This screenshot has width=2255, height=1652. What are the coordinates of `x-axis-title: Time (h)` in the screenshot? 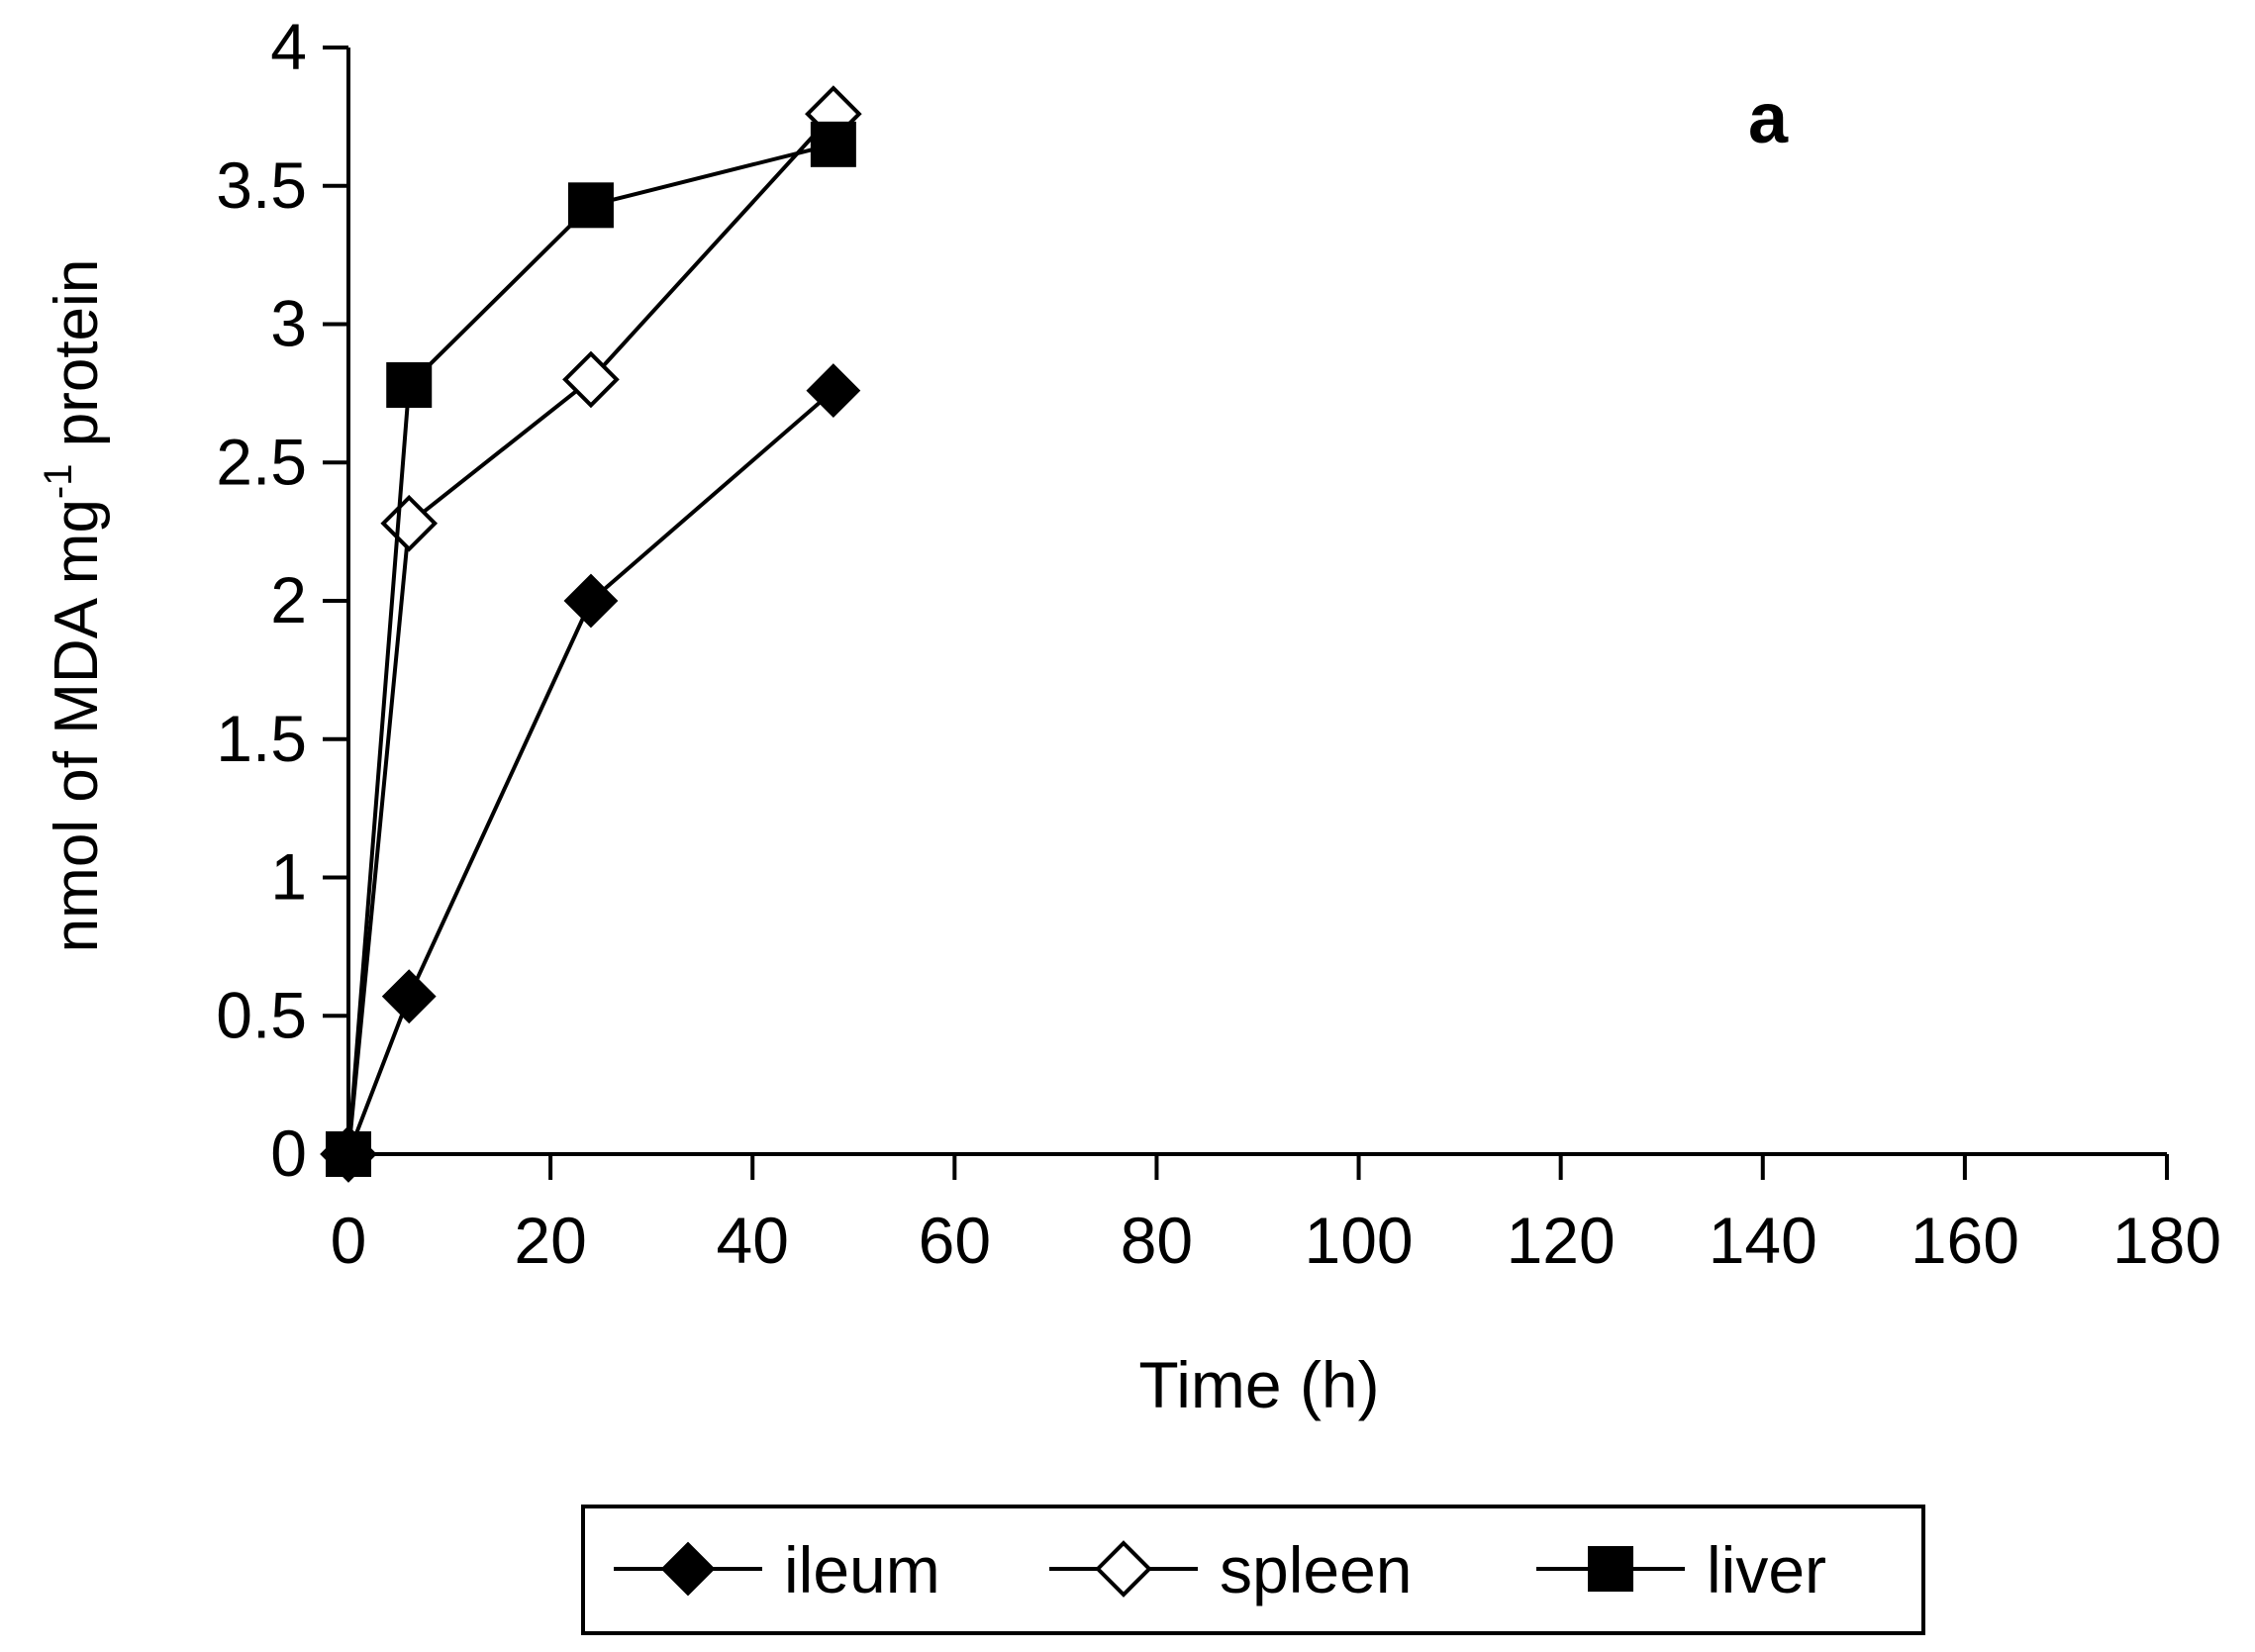 It's located at (1258, 1384).